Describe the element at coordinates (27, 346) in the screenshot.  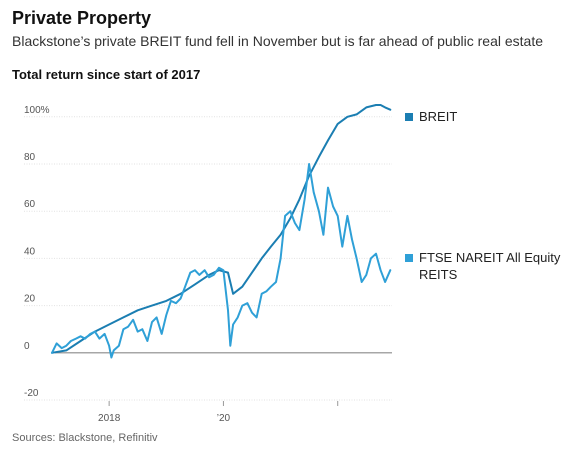
I see `y-tick-label: 0` at that location.